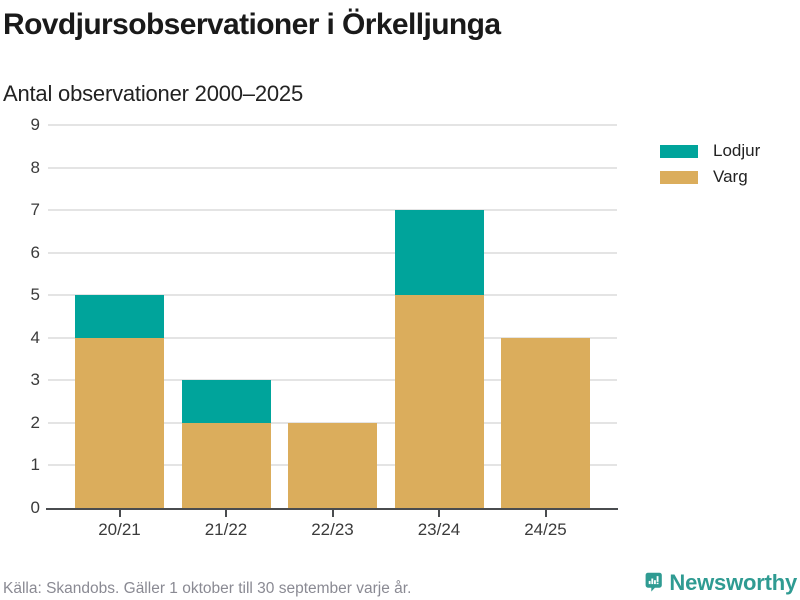 This screenshot has height=600, width=800. What do you see at coordinates (332, 252) in the screenshot?
I see `gridline-y6` at bounding box center [332, 252].